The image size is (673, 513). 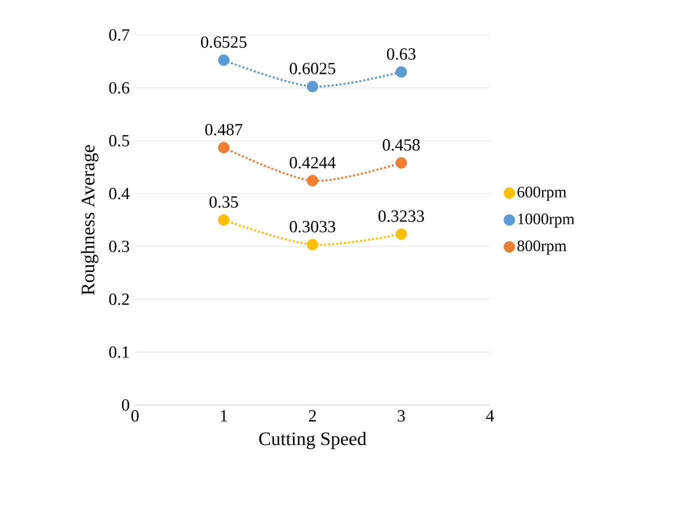 I want to click on legend-label: 800rpm, so click(x=541, y=247).